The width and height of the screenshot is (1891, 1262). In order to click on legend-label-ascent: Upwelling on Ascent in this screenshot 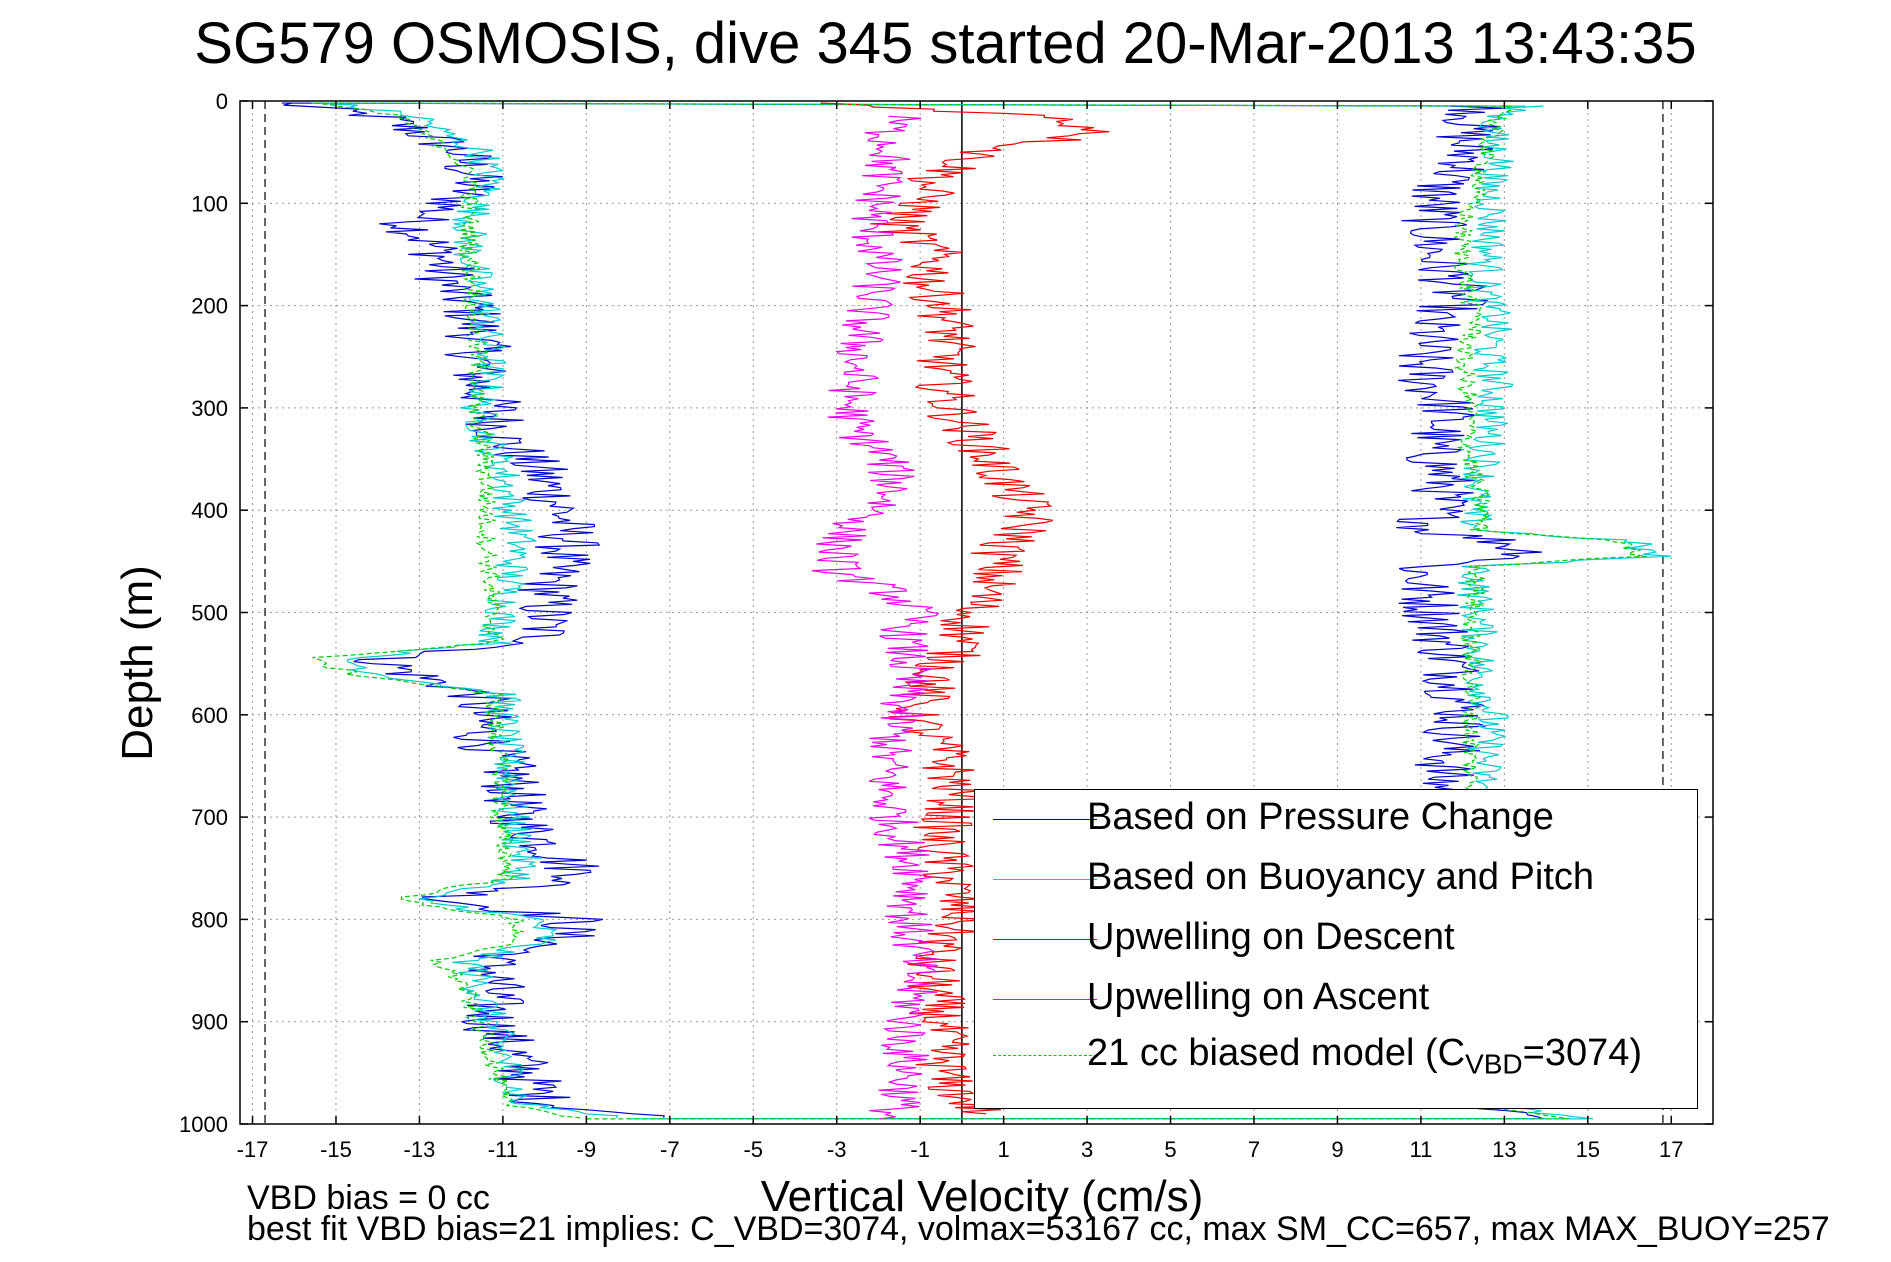, I will do `click(1258, 997)`.